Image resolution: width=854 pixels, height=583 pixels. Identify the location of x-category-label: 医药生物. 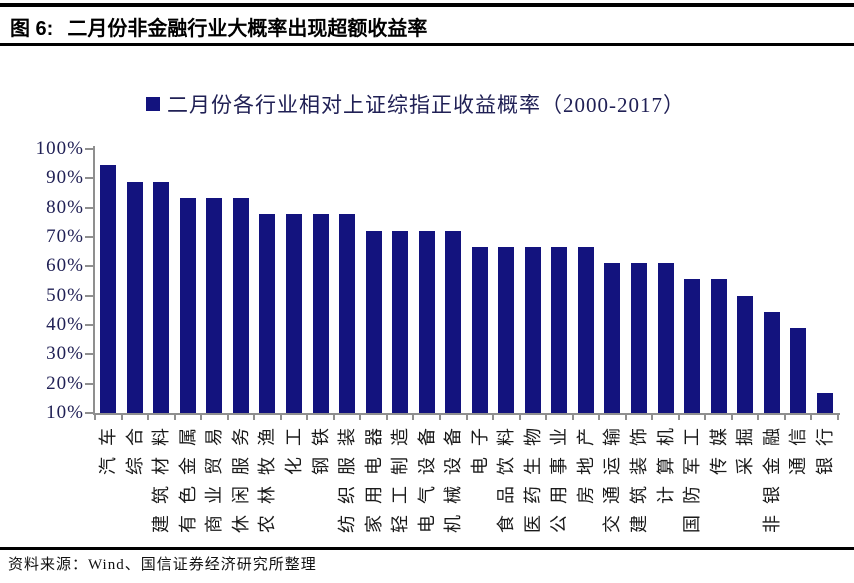
(532, 475).